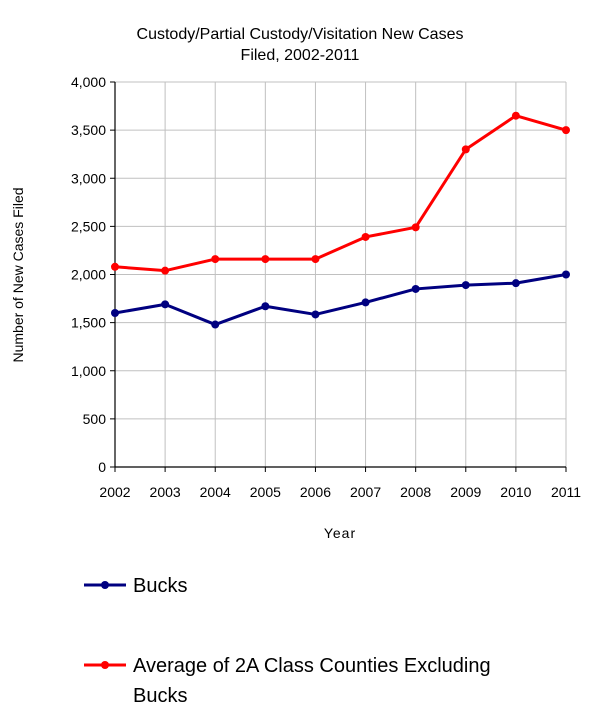  What do you see at coordinates (88, 130) in the screenshot?
I see `y-tick-label: 3,500` at bounding box center [88, 130].